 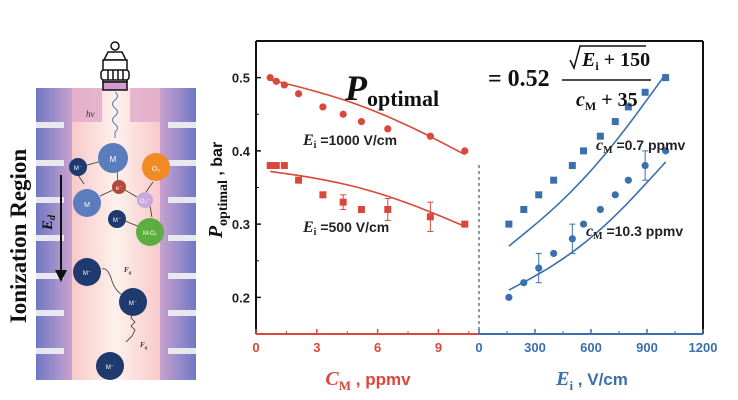 I want to click on x-tick-label-concentration: 9, so click(x=438, y=347).